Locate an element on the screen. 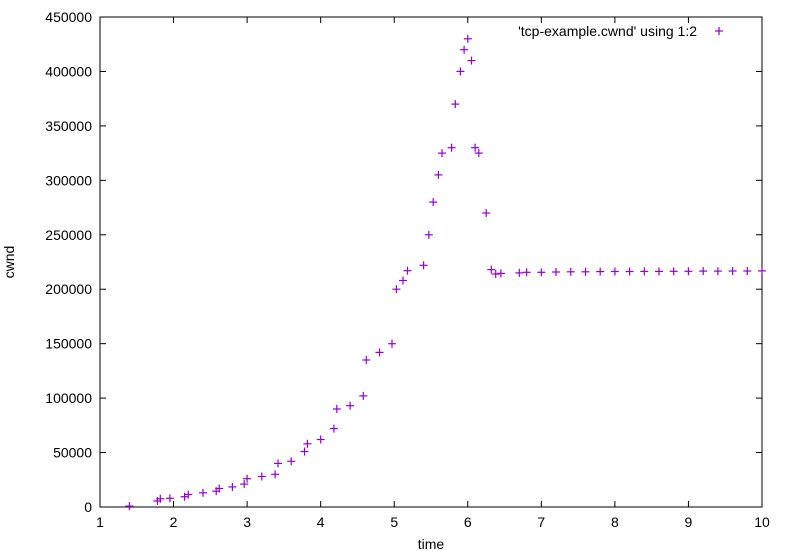  y-axis-label: cwnd is located at coordinates (9, 262).